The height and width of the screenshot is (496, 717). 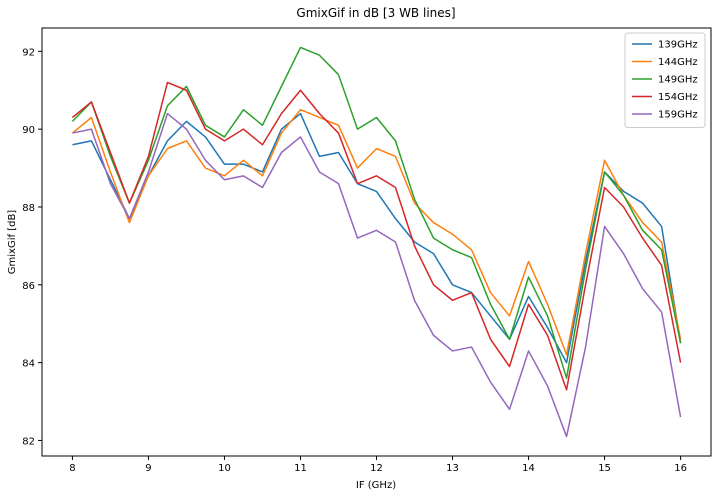 What do you see at coordinates (28, 52) in the screenshot?
I see `y-tick-label: 92` at bounding box center [28, 52].